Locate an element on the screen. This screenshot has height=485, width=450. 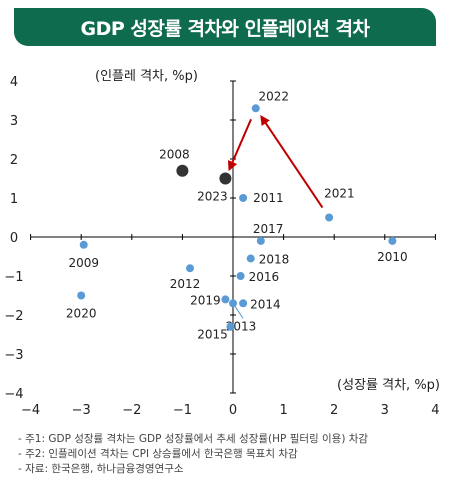
point-label-2010: 2010 is located at coordinates (392, 257).